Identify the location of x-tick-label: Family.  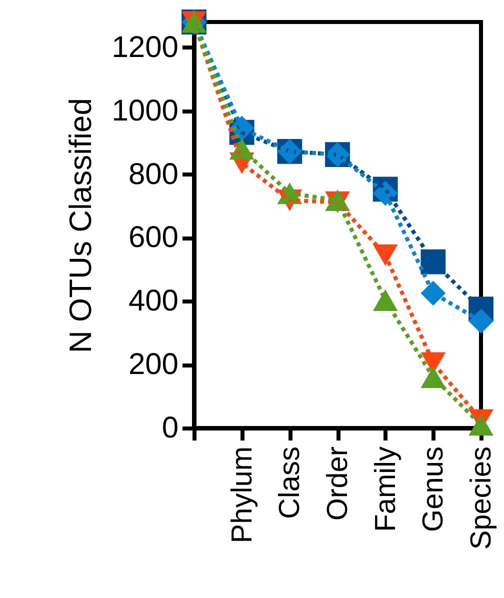
(386, 489).